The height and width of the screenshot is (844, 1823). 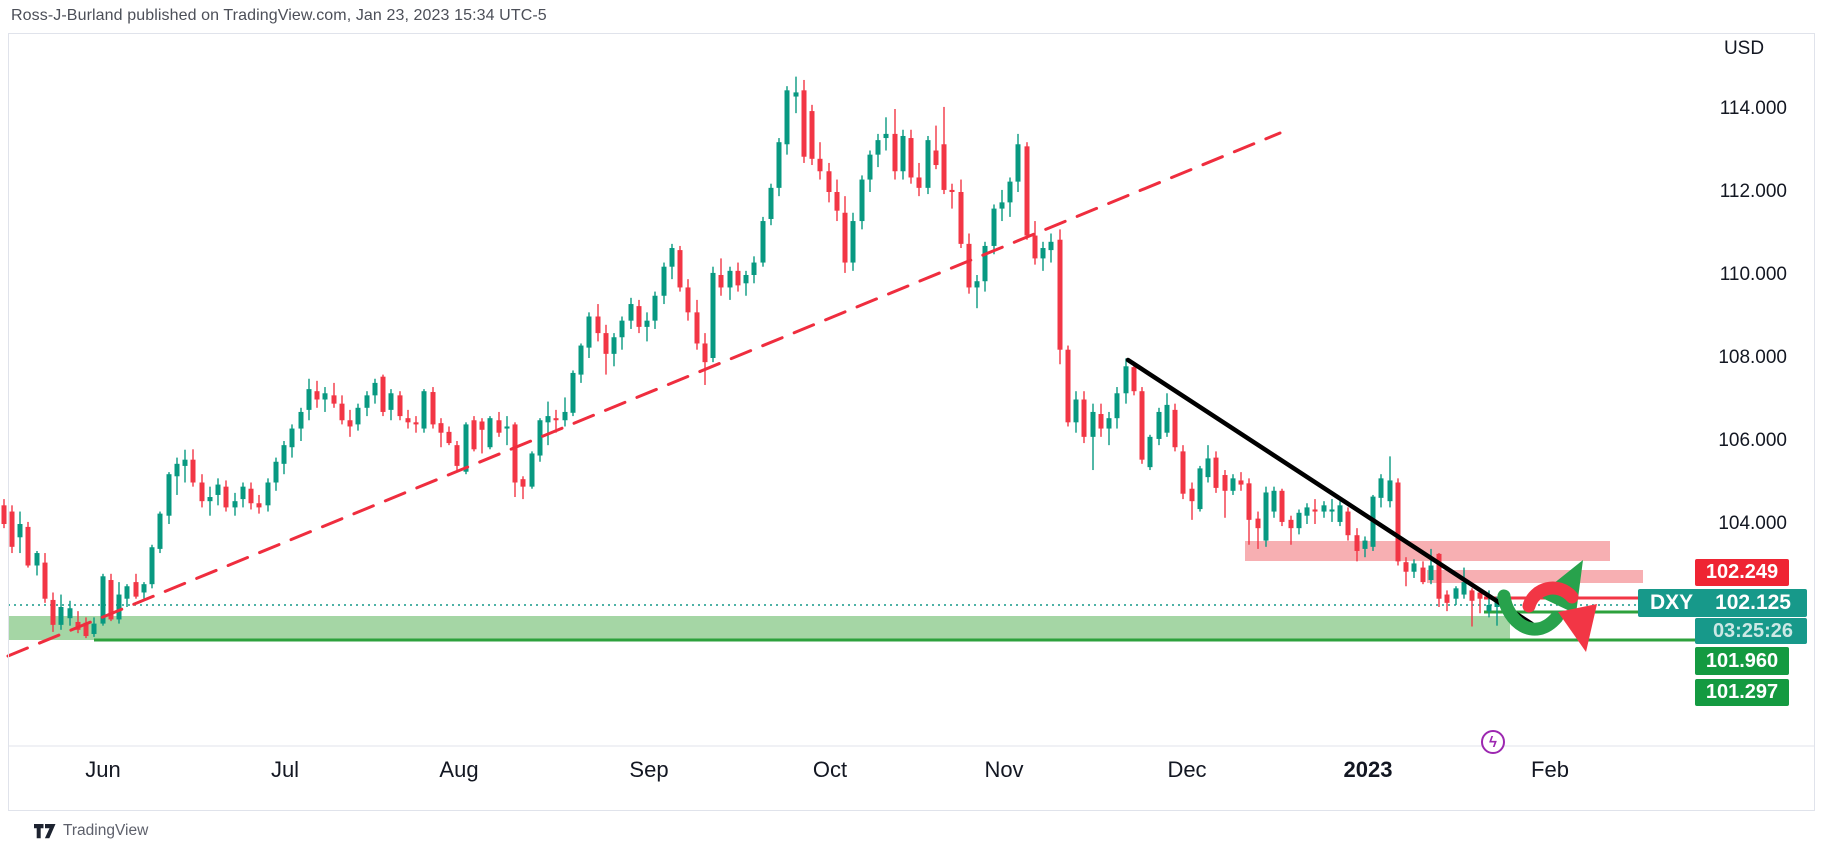 I want to click on supply-zone-lower, so click(x=1535, y=576).